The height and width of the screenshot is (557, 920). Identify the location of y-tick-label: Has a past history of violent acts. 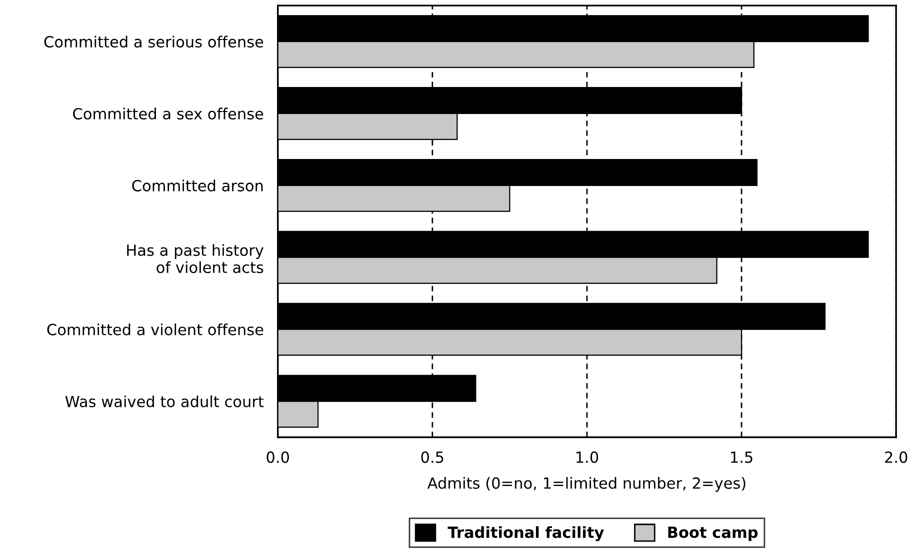
(195, 259).